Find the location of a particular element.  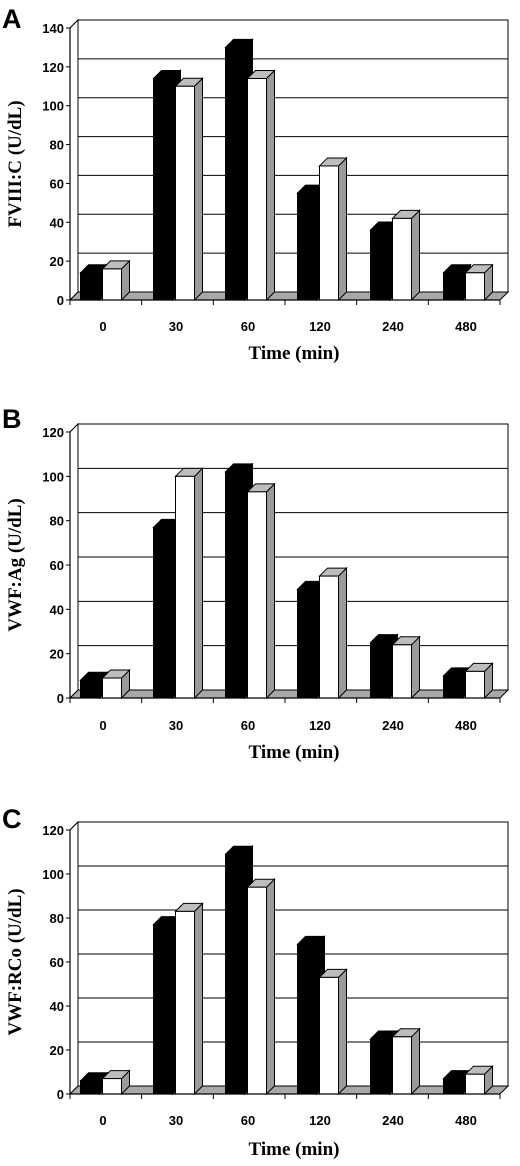

y-axis-title: FVIII:C (U/dL) is located at coordinates (15, 163).